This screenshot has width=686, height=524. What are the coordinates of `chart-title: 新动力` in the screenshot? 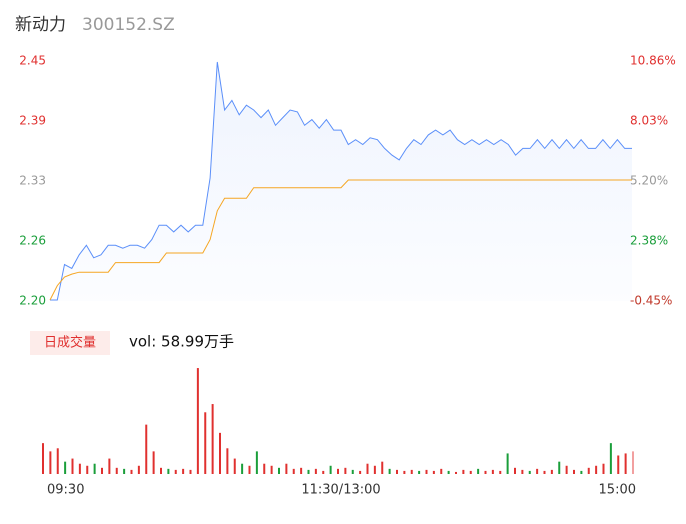 It's located at (40, 25).